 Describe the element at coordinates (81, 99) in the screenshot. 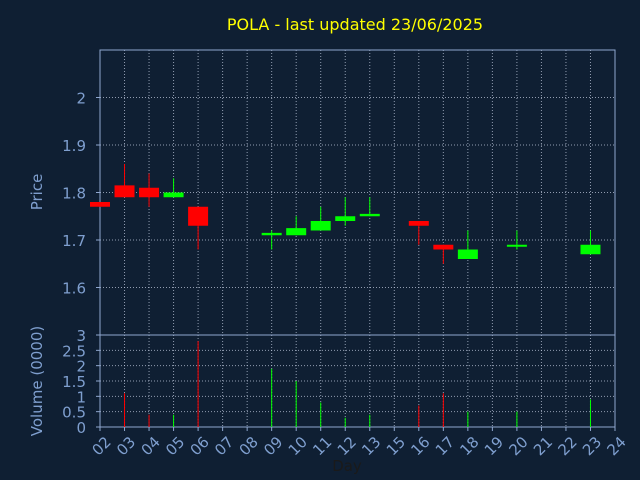

I see `price-tick-label: 2` at that location.